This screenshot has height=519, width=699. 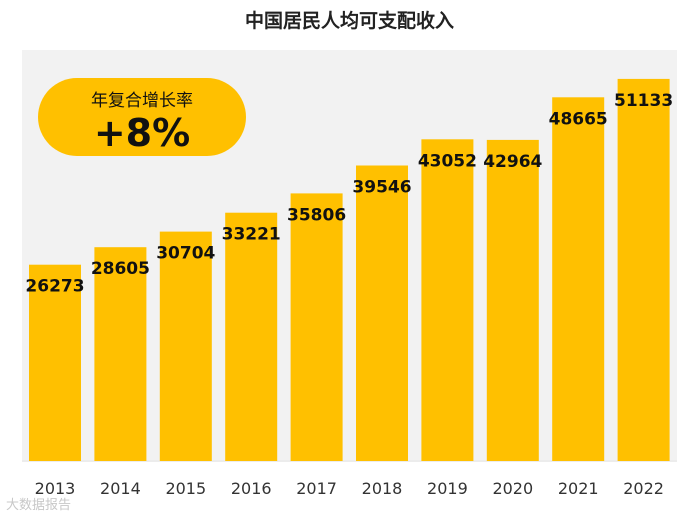 I want to click on cagr-badge: 年复合增长率 +8%, so click(x=142, y=117).